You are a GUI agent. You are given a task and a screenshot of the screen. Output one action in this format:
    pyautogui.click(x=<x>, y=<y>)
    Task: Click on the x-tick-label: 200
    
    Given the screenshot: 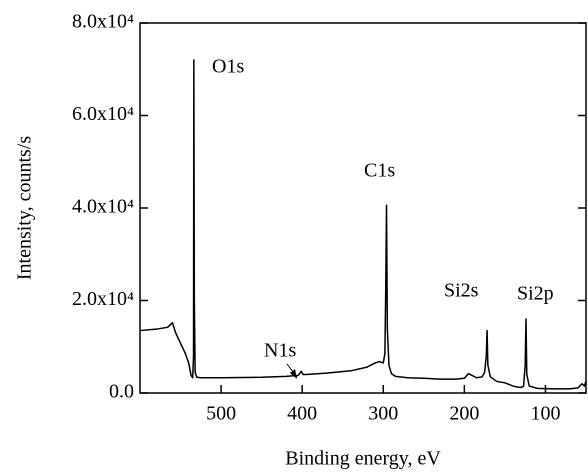 What is the action you would take?
    pyautogui.click(x=464, y=414)
    